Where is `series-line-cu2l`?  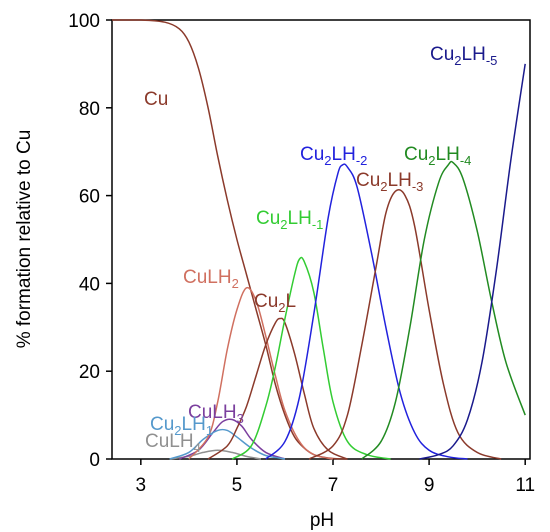
series-line-cu2l is located at coordinates (277, 388).